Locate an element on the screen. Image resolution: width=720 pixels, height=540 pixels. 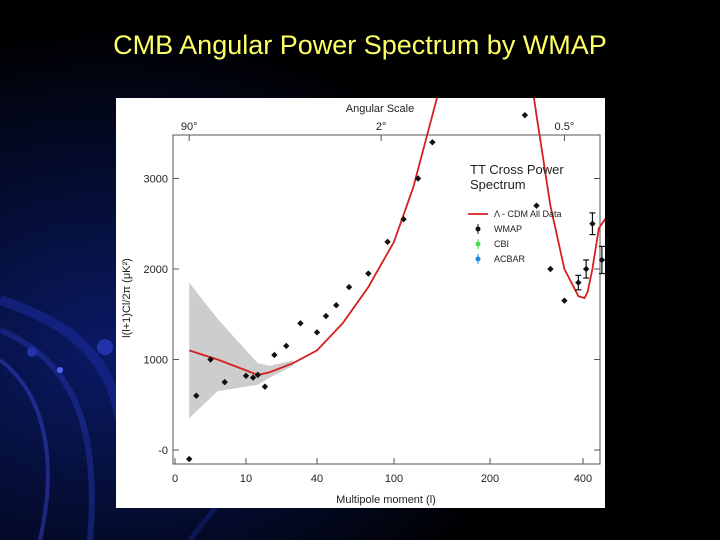
top-axis-label: Angular Scale is located at coordinates (380, 109).